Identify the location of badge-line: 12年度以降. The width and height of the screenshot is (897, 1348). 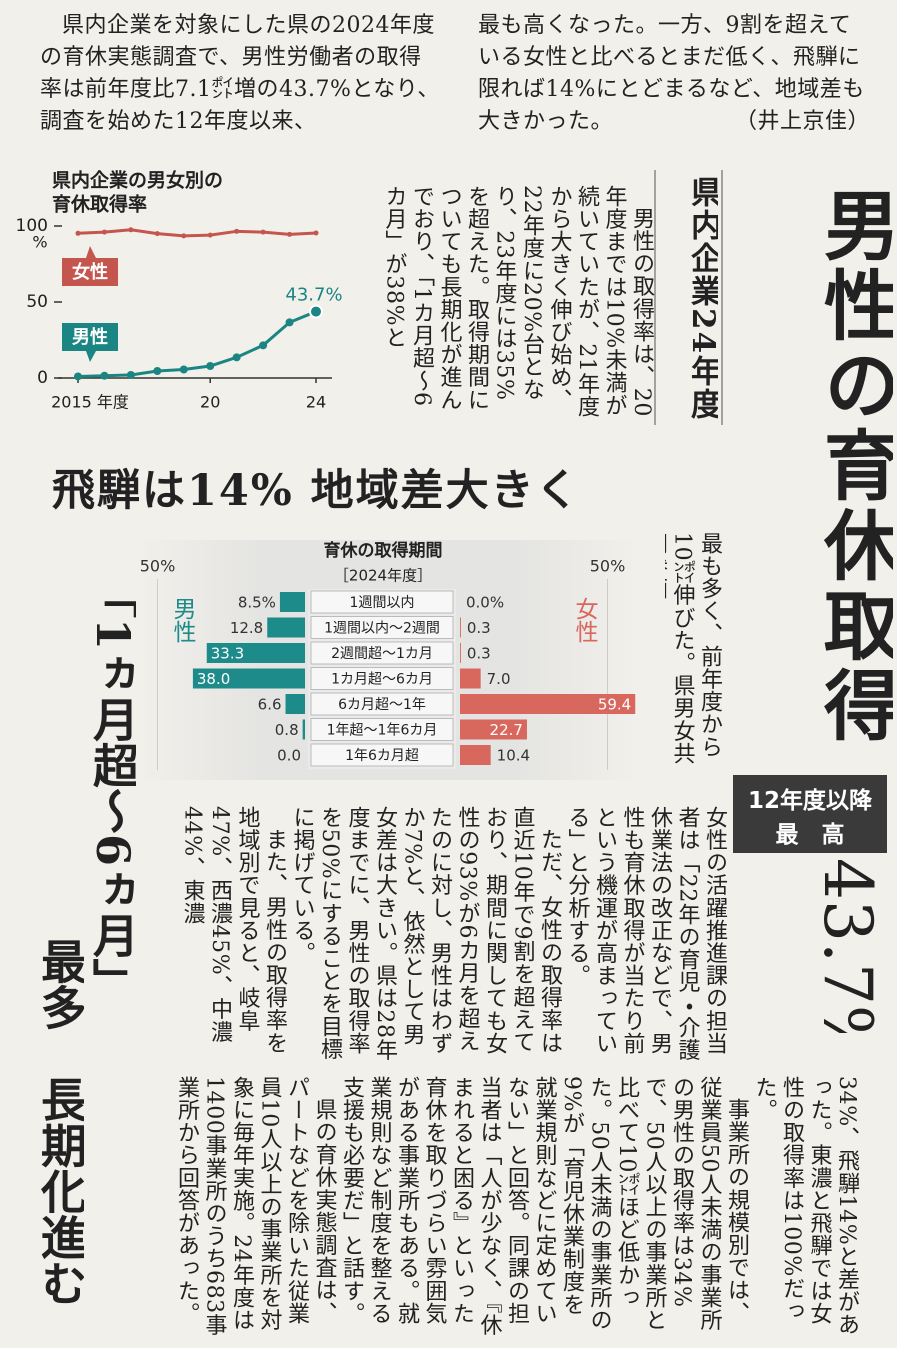
(809, 801).